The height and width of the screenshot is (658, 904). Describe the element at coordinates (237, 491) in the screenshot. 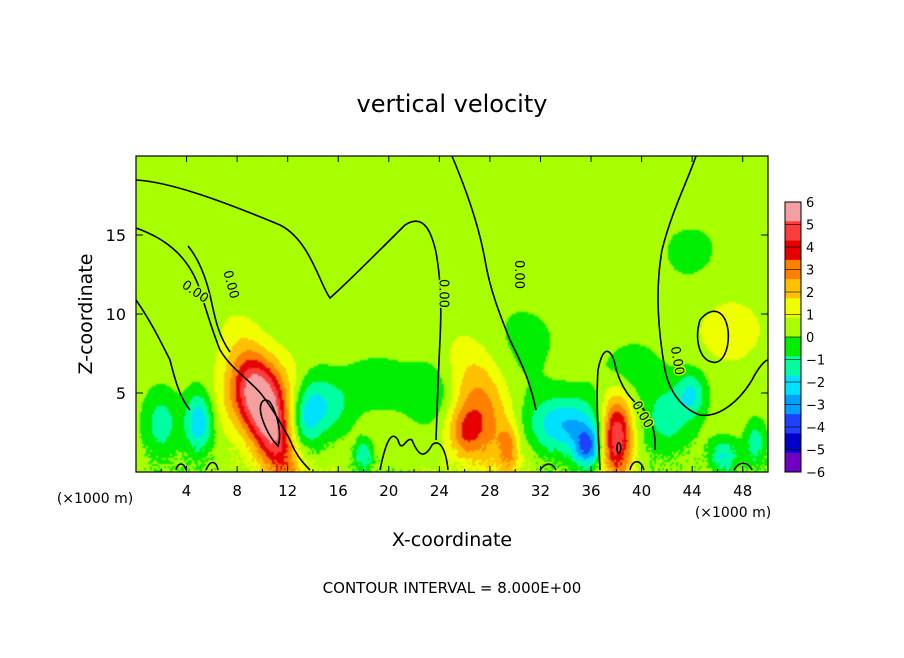

I see `x-tick-label: 8` at that location.